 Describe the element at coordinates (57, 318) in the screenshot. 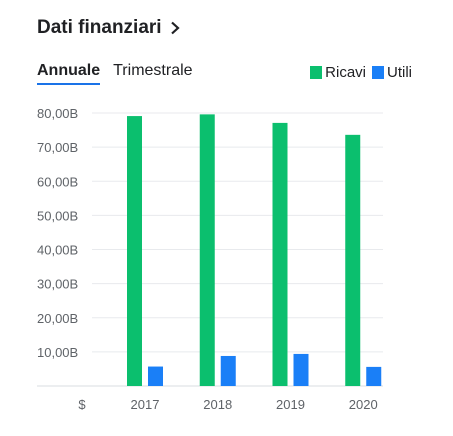

I see `y-tick-label: 20,00B` at that location.